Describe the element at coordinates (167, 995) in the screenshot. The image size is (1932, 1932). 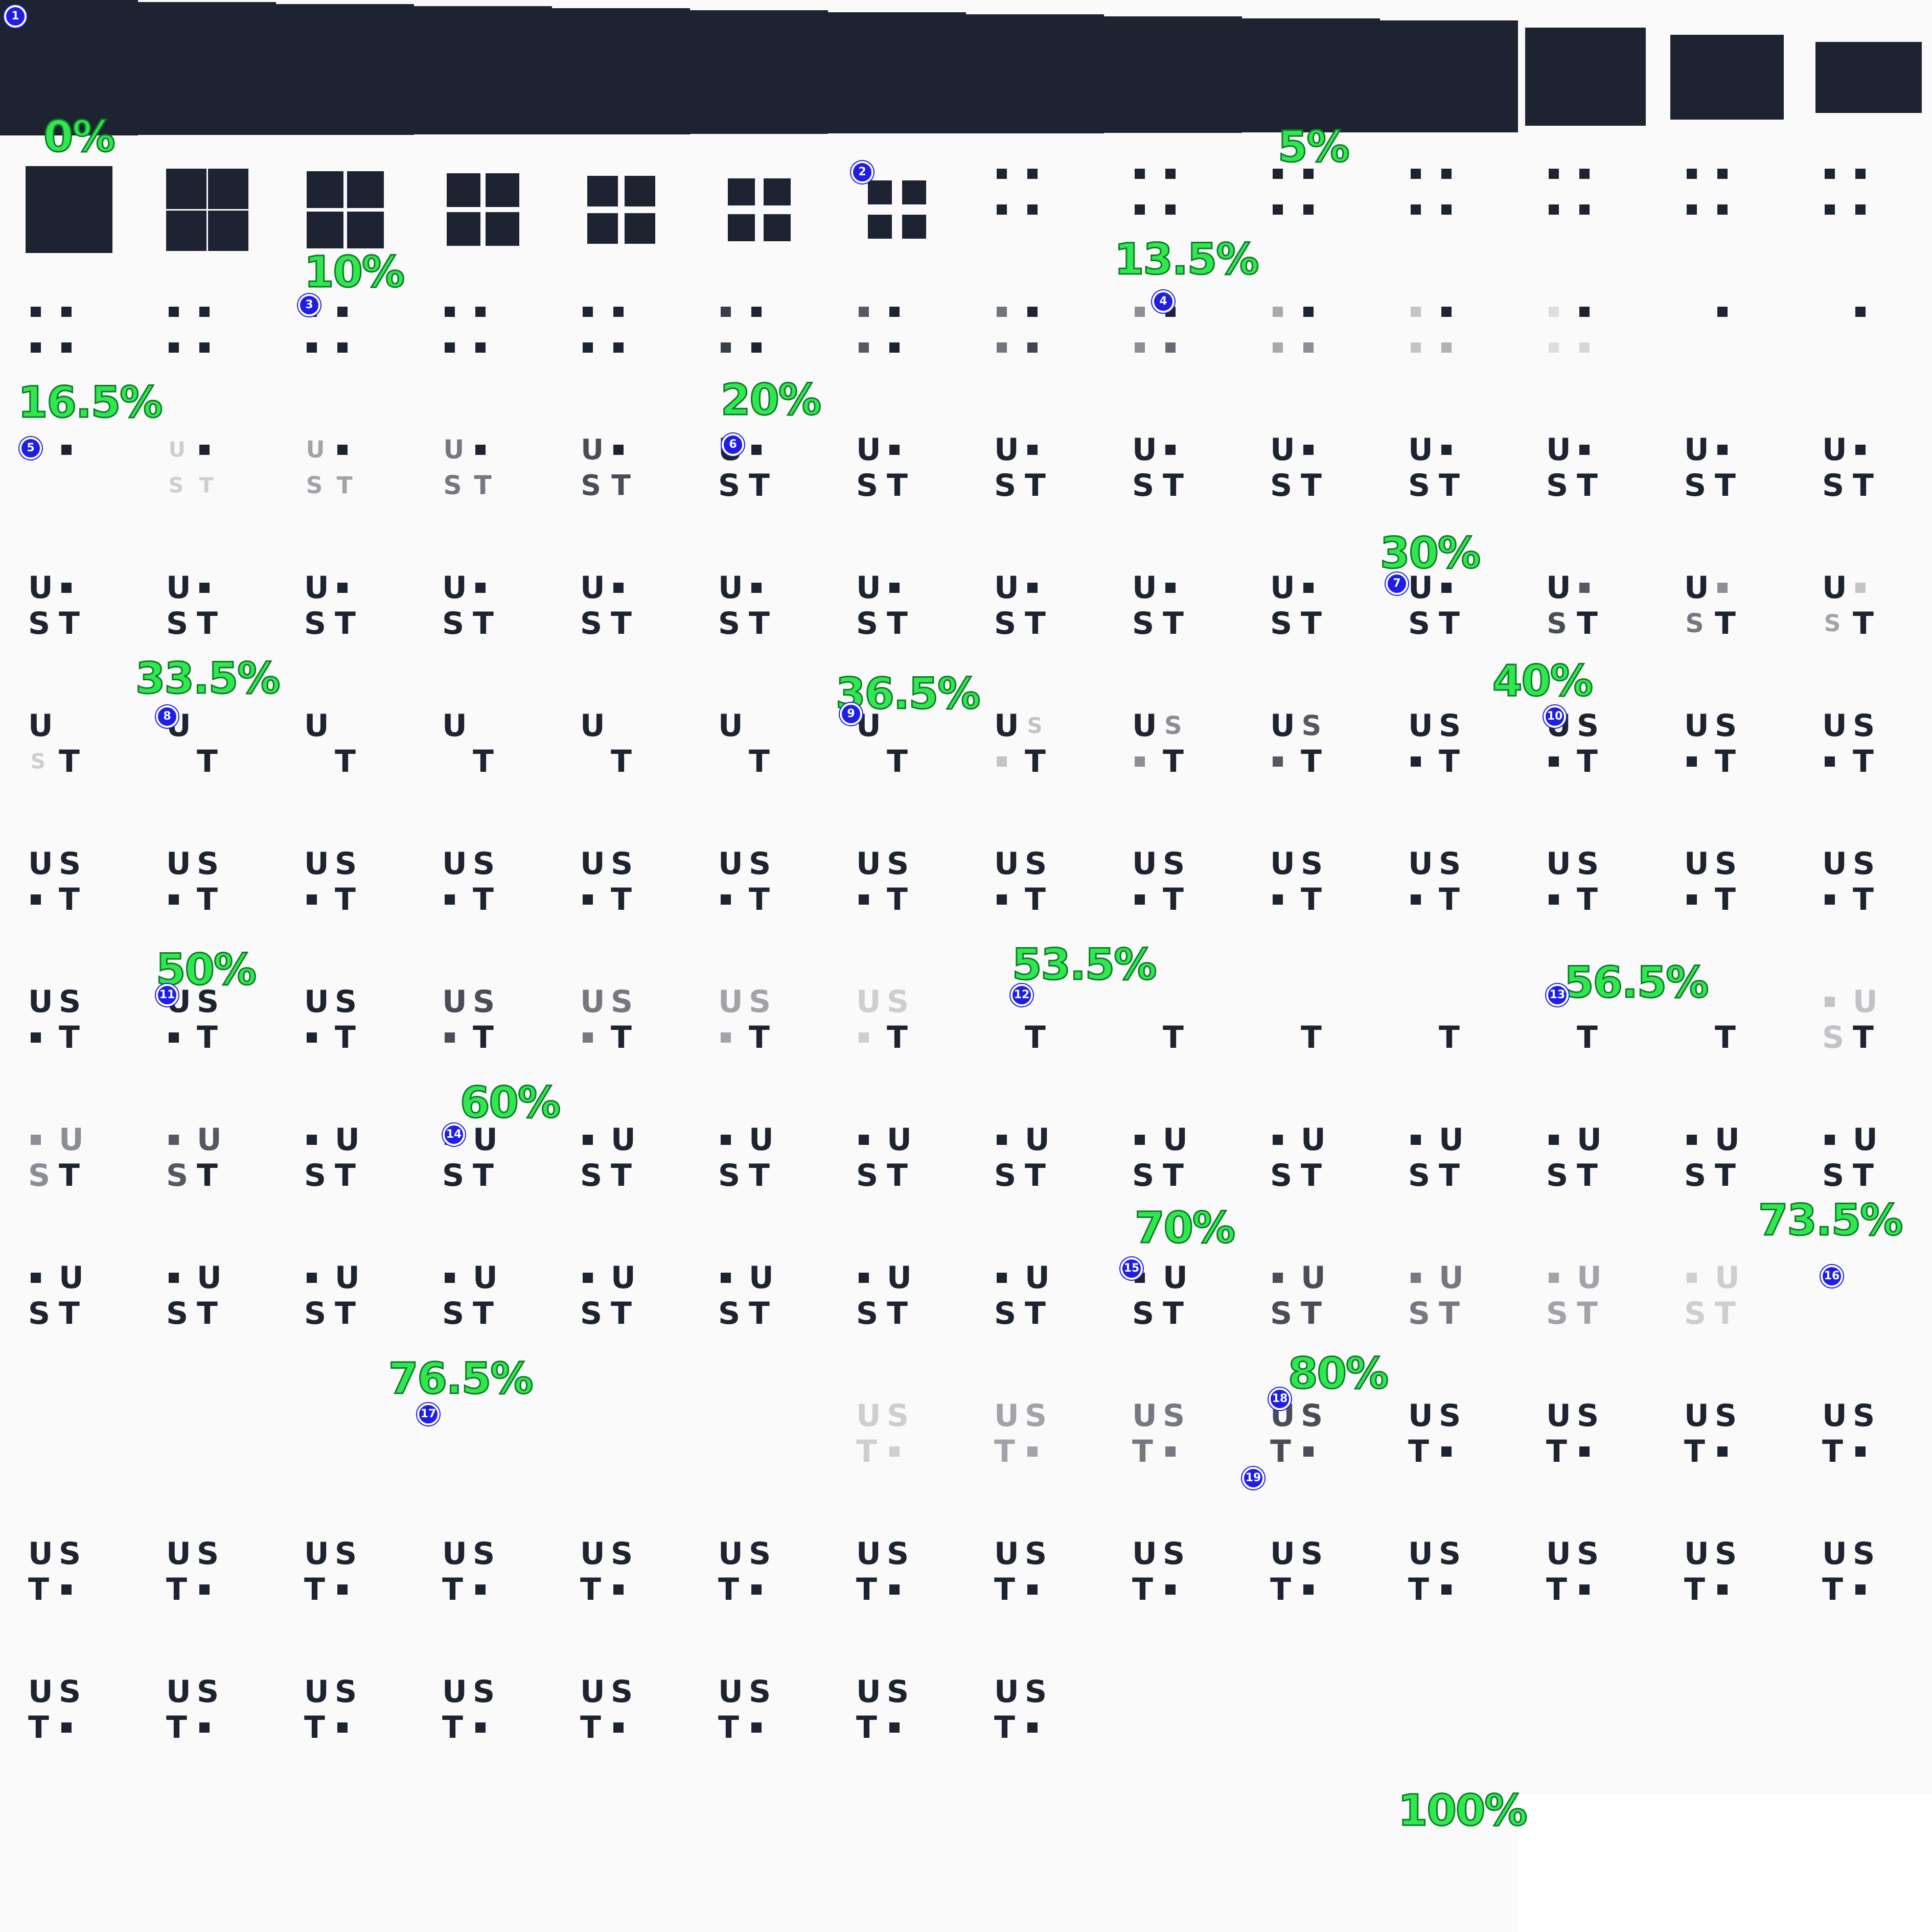
I see `step-marker: 11` at that location.